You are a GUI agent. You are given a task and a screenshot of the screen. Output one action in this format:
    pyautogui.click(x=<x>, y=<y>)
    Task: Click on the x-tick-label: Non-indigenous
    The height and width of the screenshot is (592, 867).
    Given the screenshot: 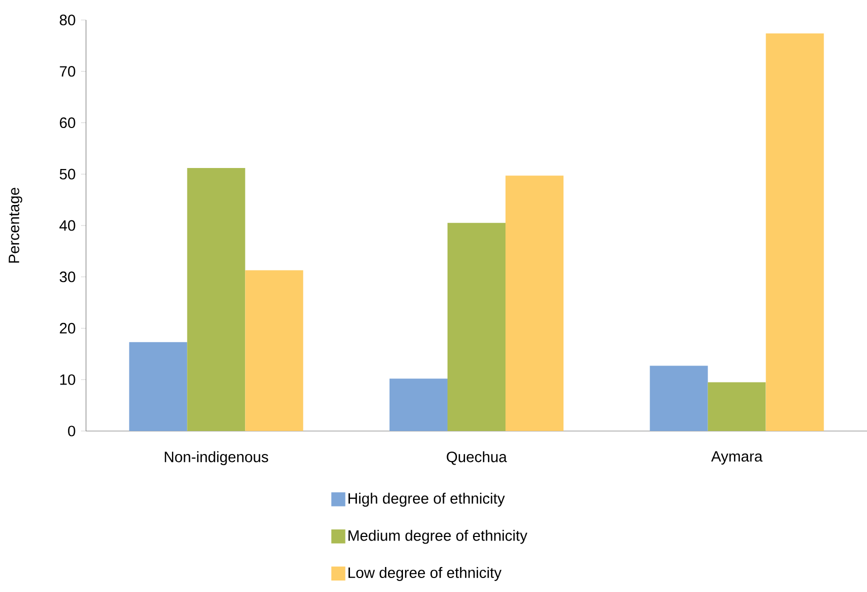 What is the action you would take?
    pyautogui.click(x=216, y=458)
    